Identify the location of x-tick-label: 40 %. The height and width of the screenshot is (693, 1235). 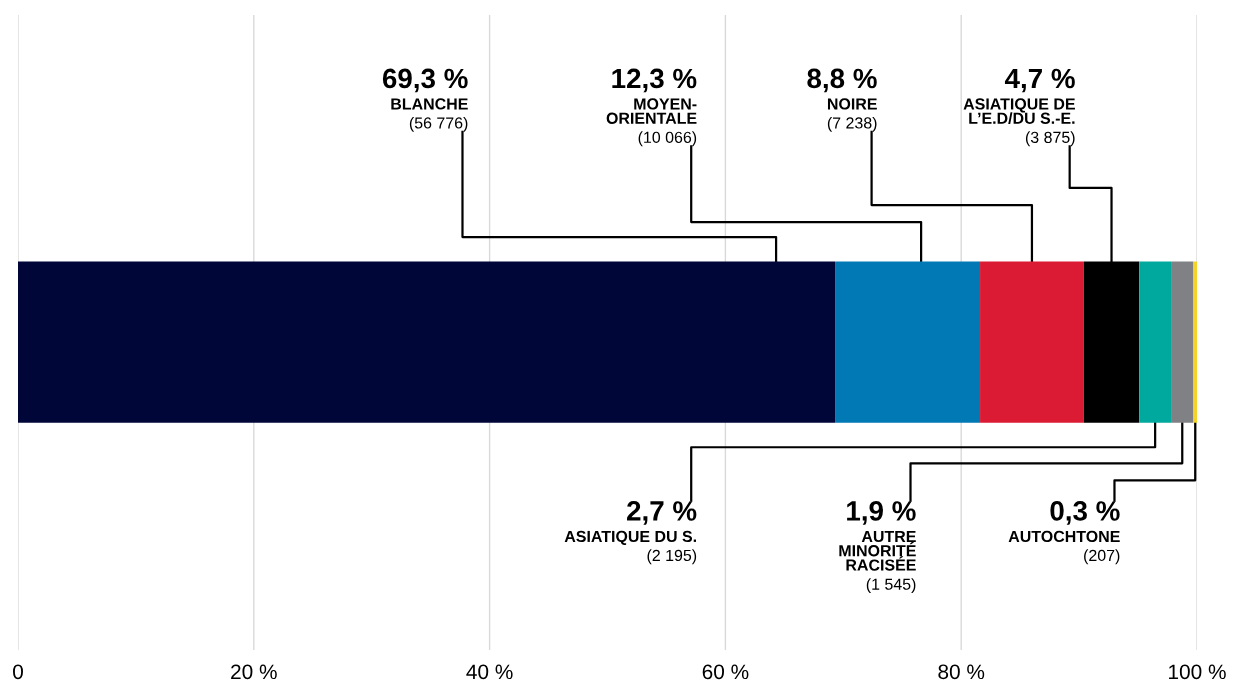
(489, 672).